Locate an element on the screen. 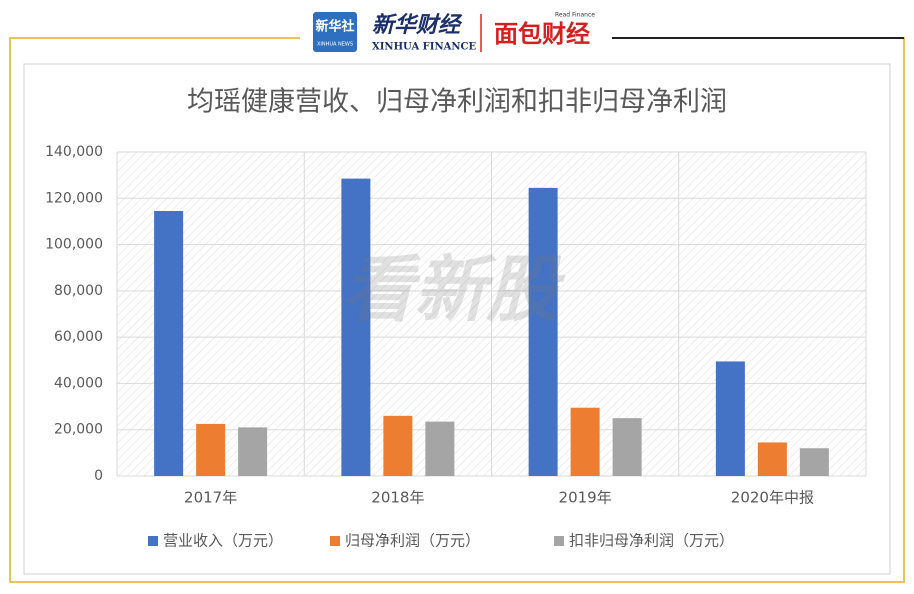 This screenshot has width=914, height=594. y-tick-label: 0 is located at coordinates (98, 476).